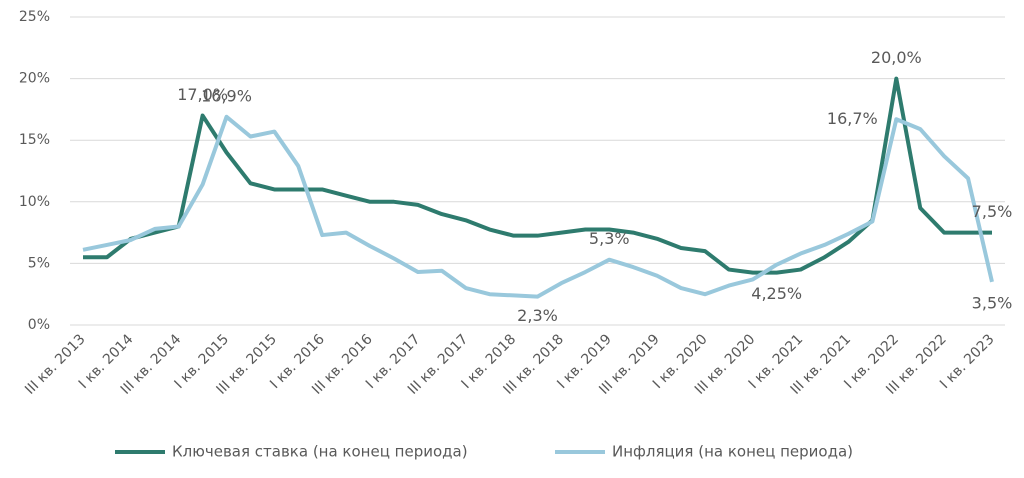 This screenshot has height=478, width=1024. I want to click on y-tick-label: 10%, so click(34, 202).